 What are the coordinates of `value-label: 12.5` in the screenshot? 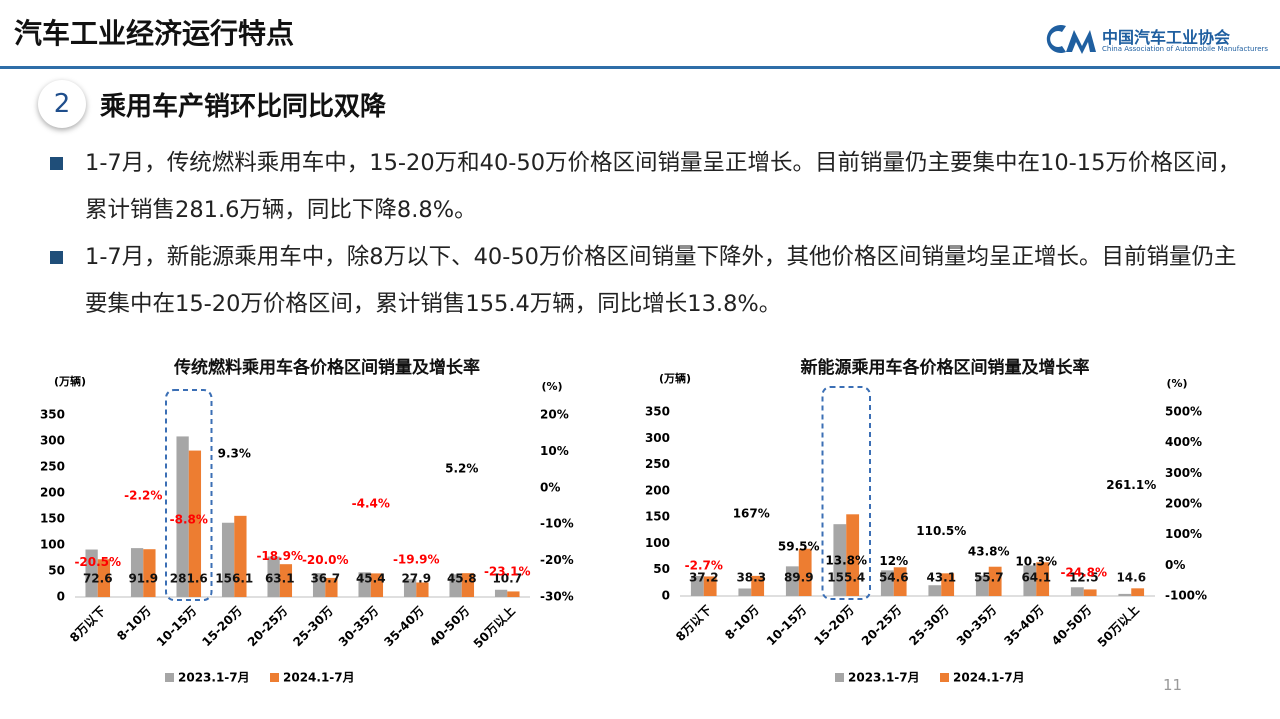 It's located at (1084, 578).